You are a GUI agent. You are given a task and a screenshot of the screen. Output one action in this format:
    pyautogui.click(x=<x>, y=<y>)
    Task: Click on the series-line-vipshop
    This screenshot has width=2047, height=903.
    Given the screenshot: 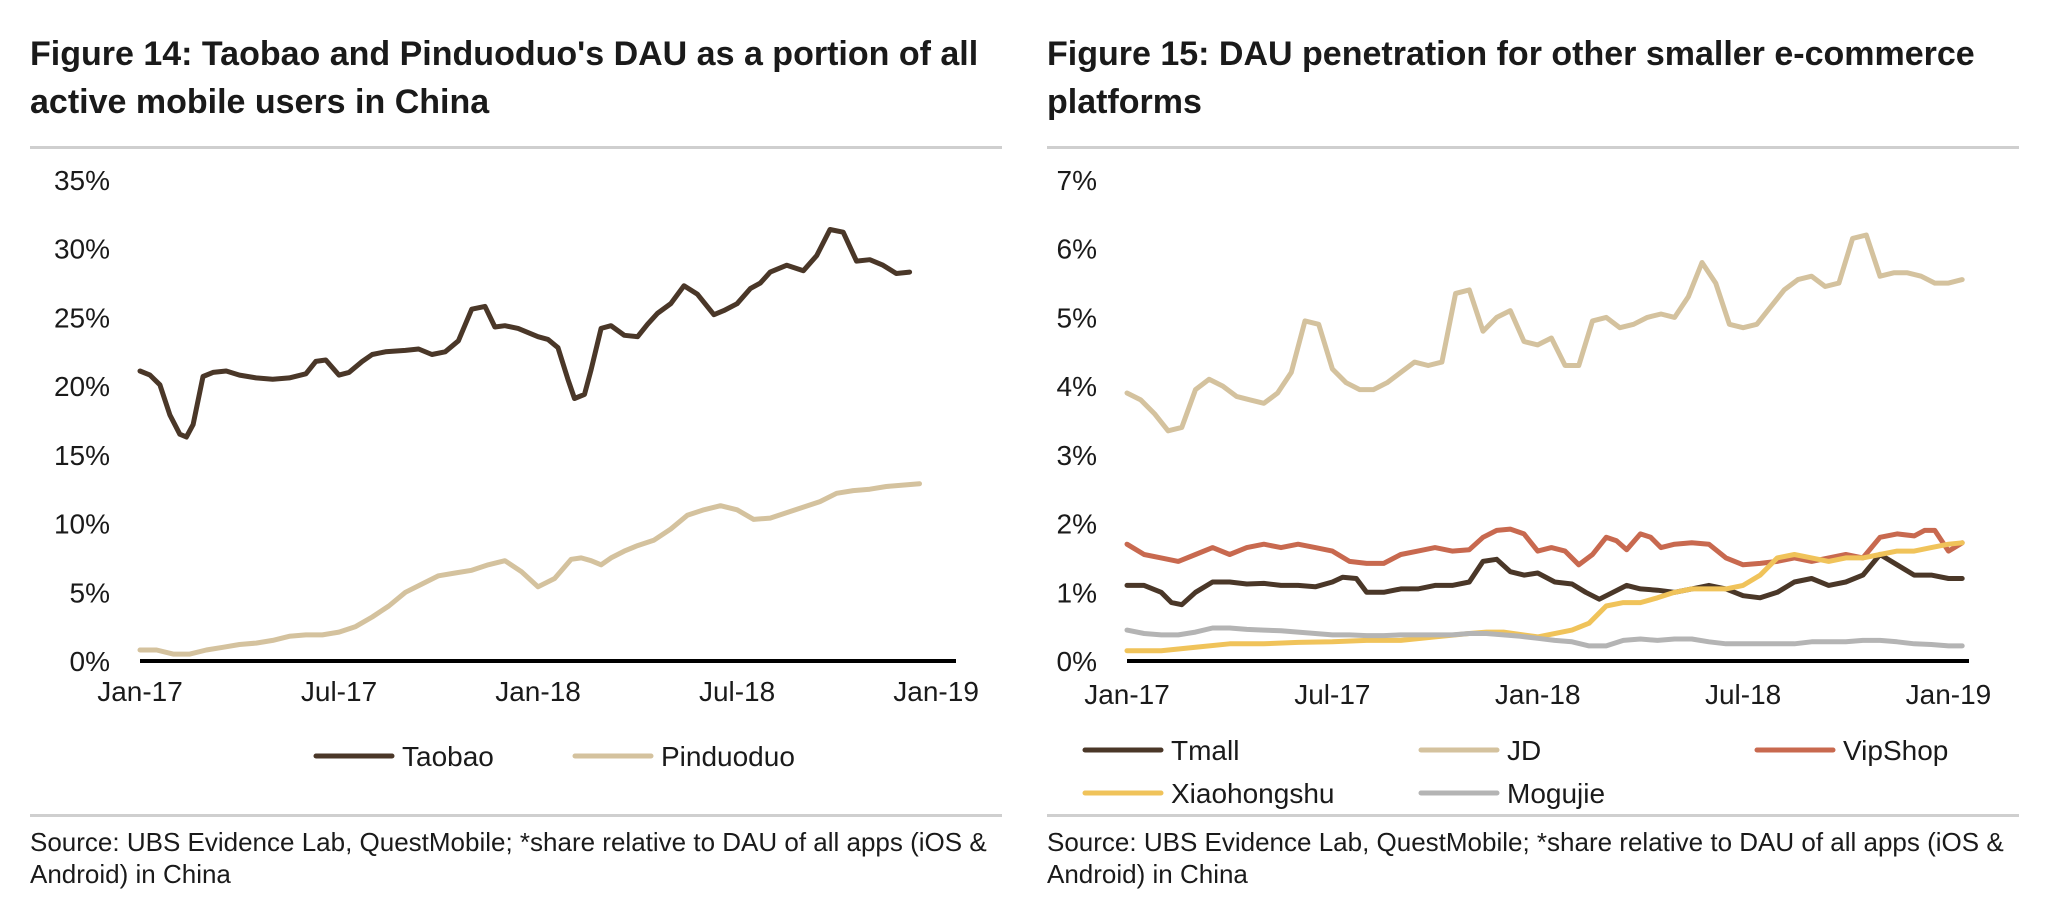 What is the action you would take?
    pyautogui.click(x=1544, y=547)
    